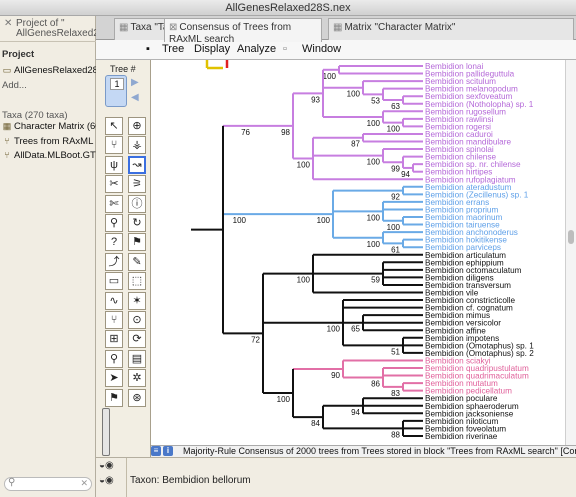 This screenshot has height=497, width=576. I want to click on support-value: 92, so click(395, 197).